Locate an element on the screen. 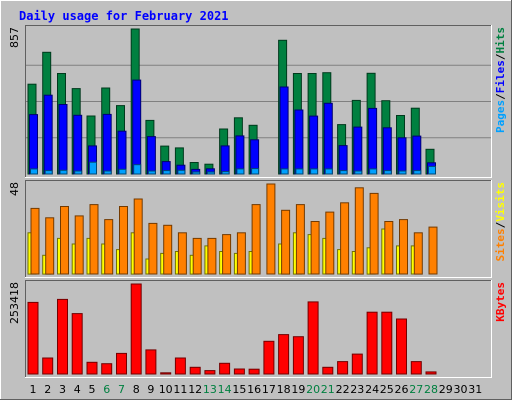 The height and width of the screenshot is (400, 512). hits-files-pages-max-label: 857 is located at coordinates (14, 37).